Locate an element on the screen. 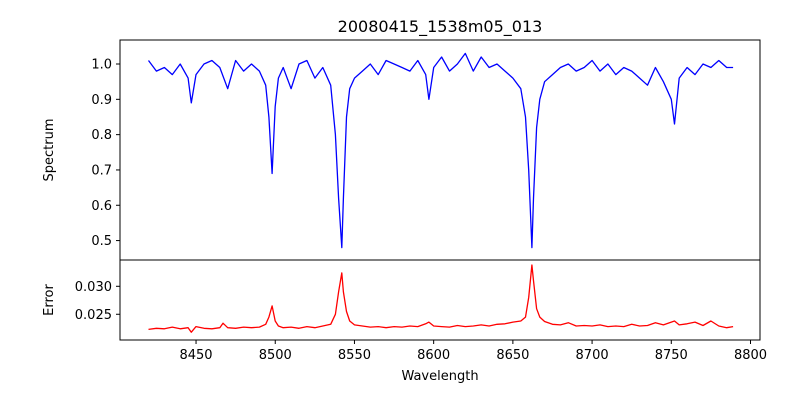 Image resolution: width=800 pixels, height=400 pixels. x-axis-label: Wavelength is located at coordinates (439, 376).